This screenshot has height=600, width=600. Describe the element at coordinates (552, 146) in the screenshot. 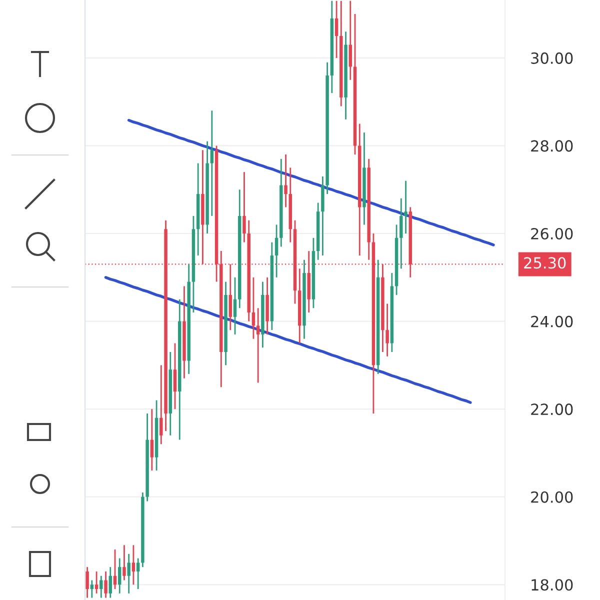

I see `y-tick-label: 28.00` at that location.